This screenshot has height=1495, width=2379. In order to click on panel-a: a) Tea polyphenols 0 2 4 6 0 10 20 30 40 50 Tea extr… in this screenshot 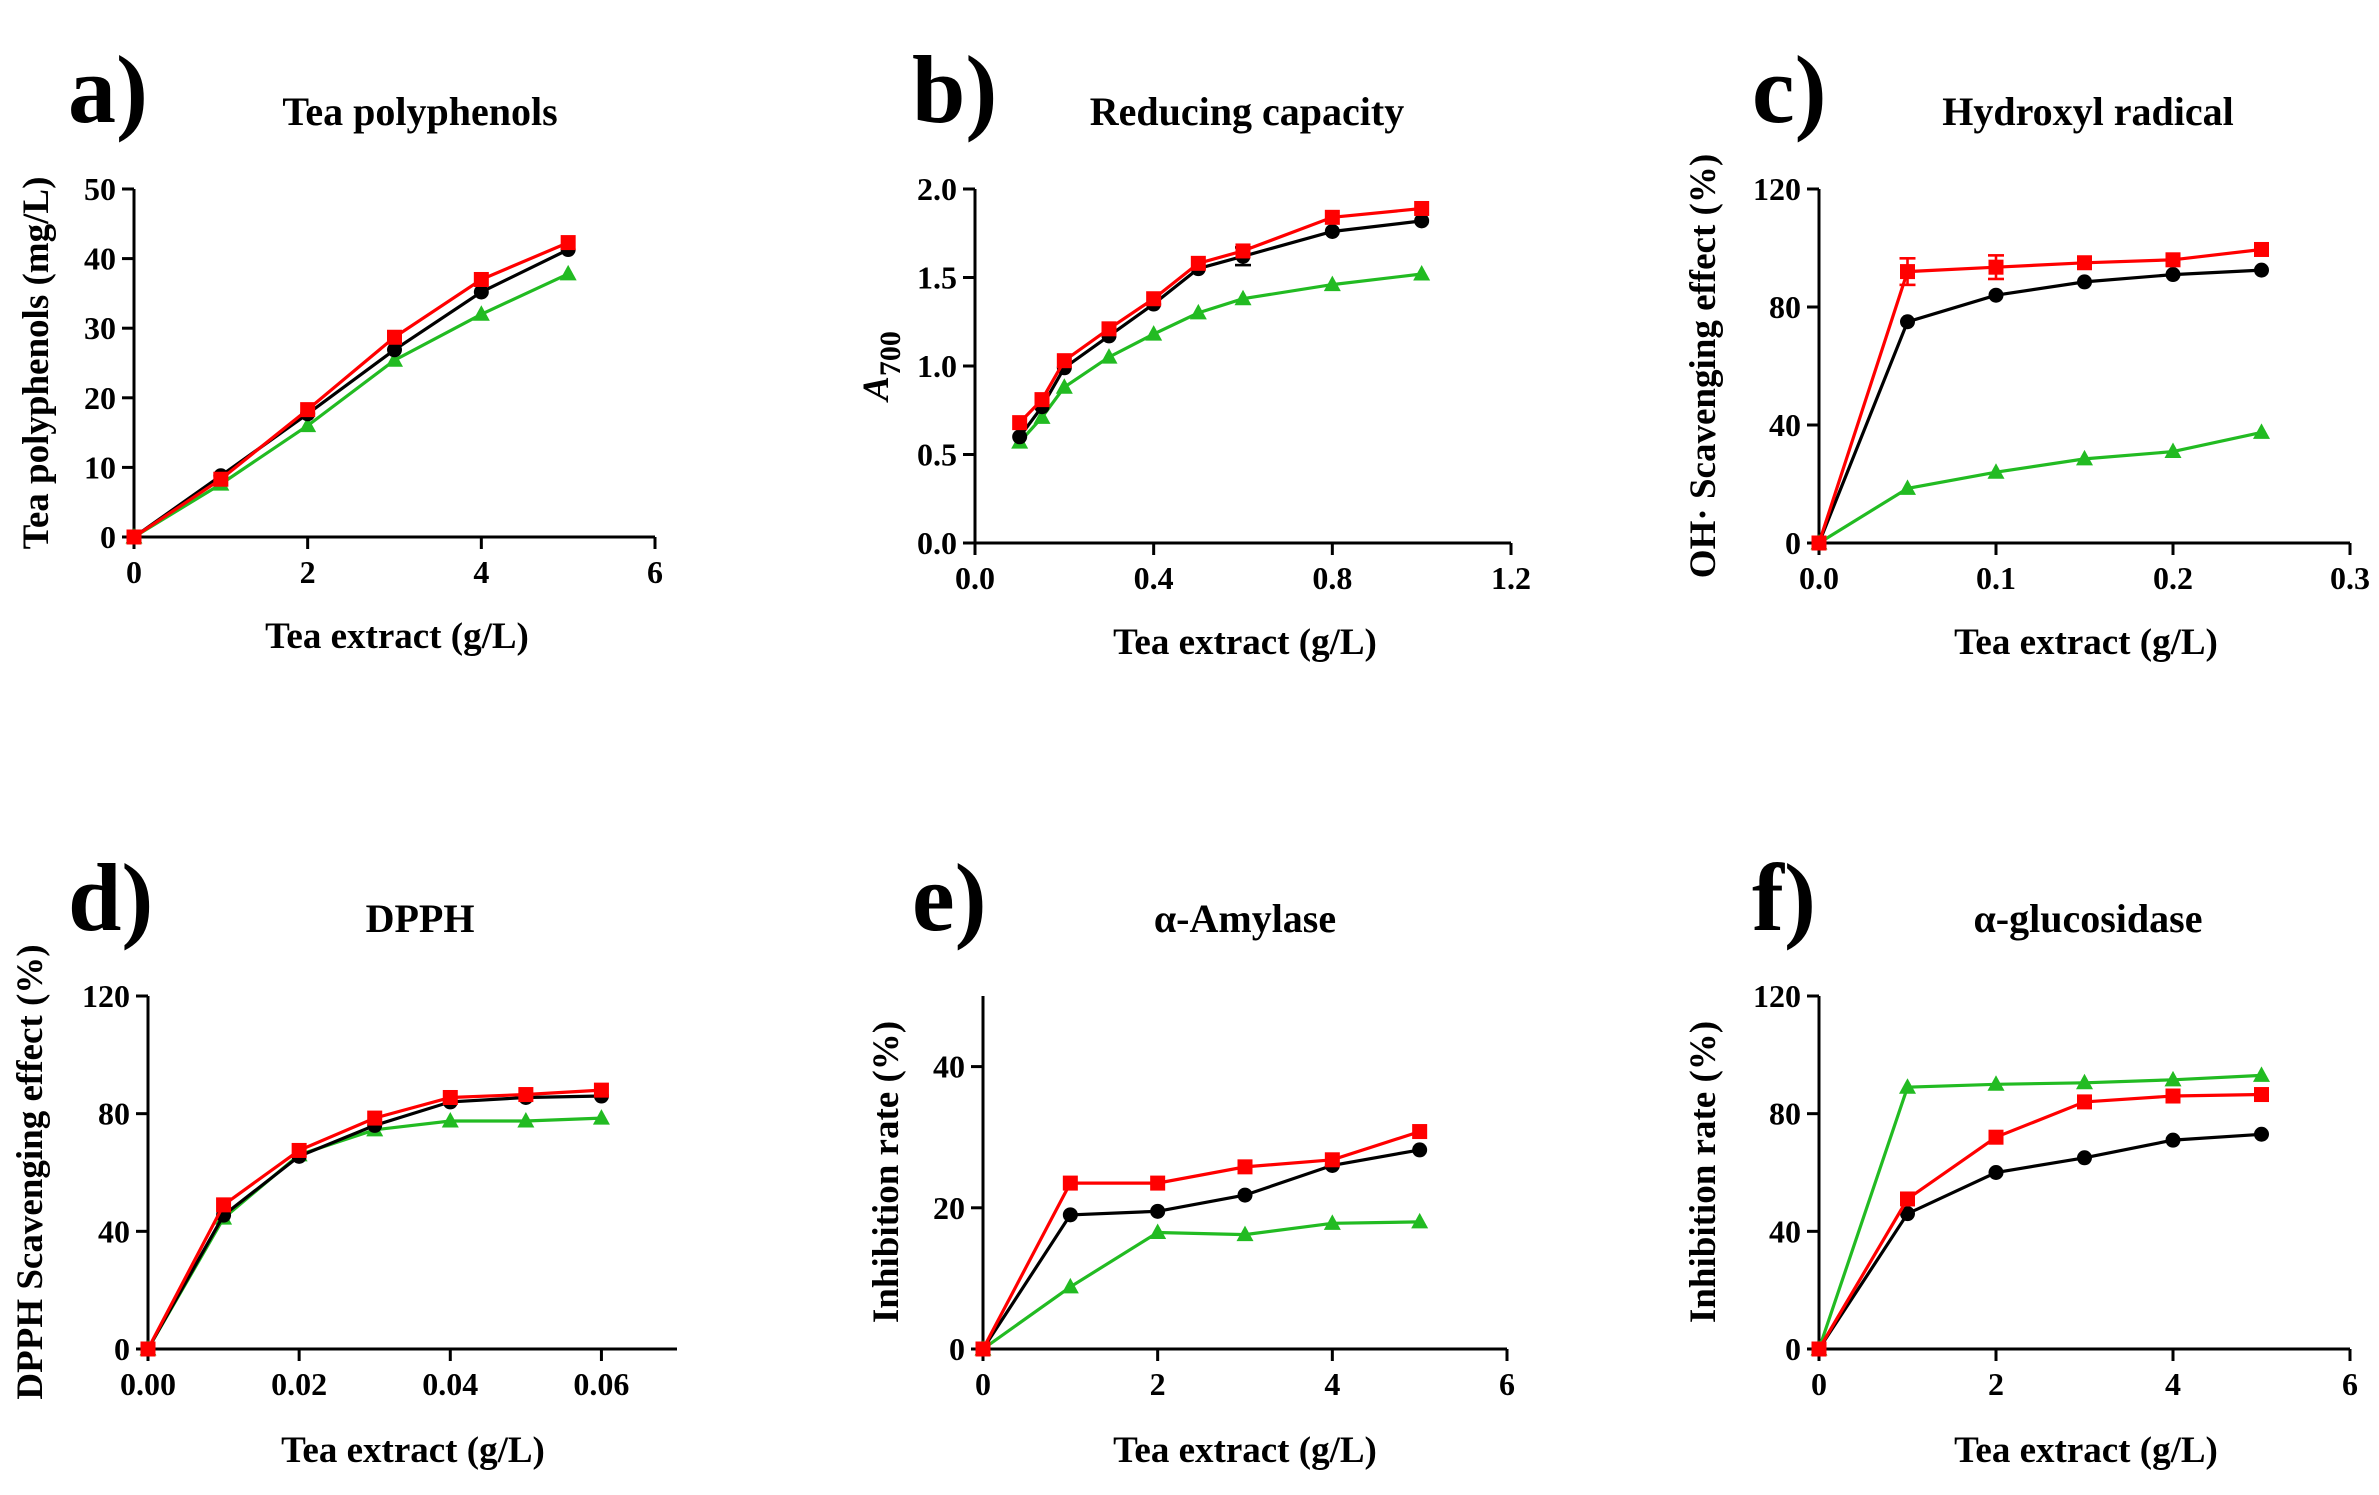, I will do `click(339, 346)`.